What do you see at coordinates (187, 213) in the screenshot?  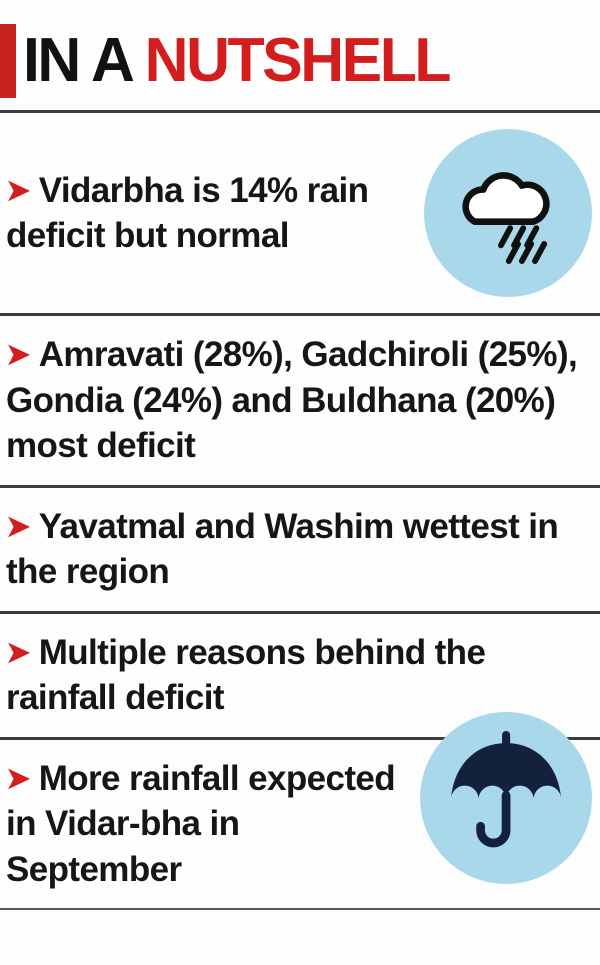 I see `item-1-text: Vidarbha is 14% rain deficit but normal` at bounding box center [187, 213].